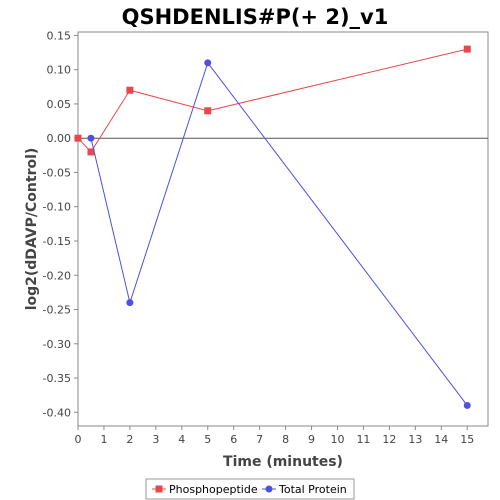 Image resolution: width=500 pixels, height=500 pixels. What do you see at coordinates (311, 439) in the screenshot?
I see `x-tick-label: 9` at bounding box center [311, 439].